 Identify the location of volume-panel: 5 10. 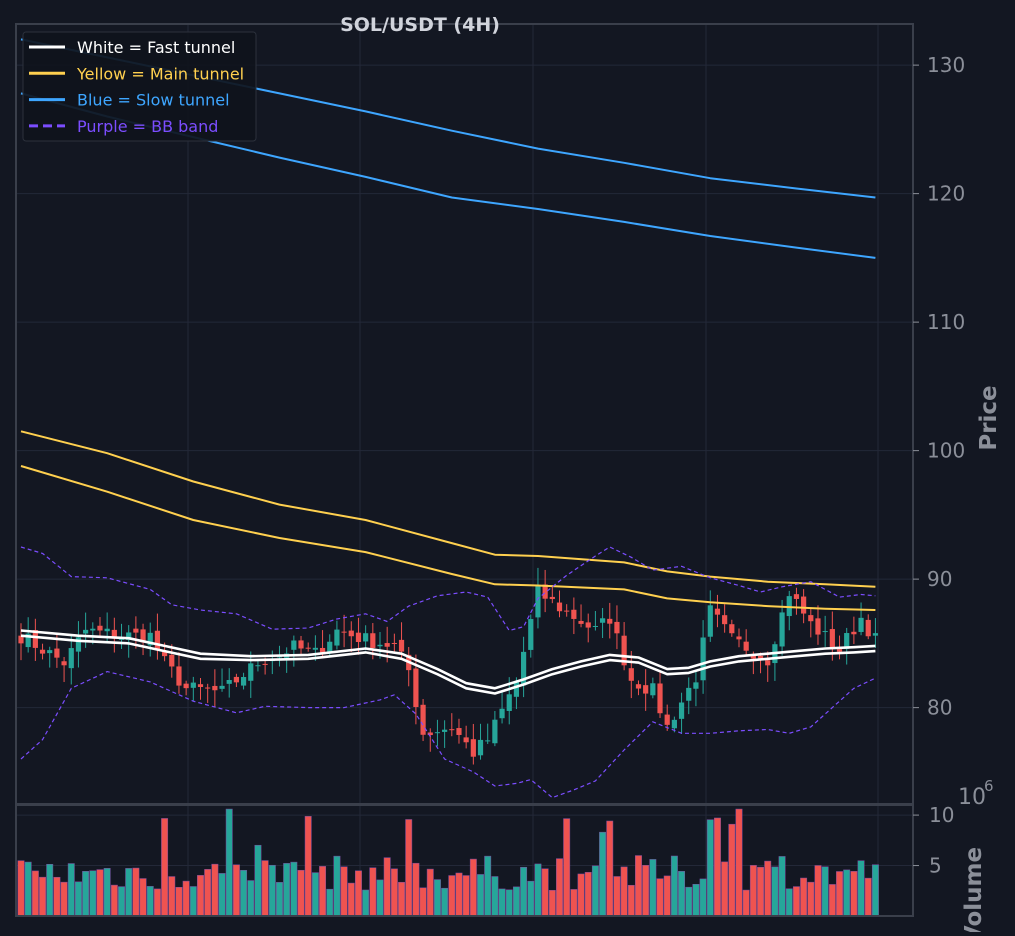
(484, 860).